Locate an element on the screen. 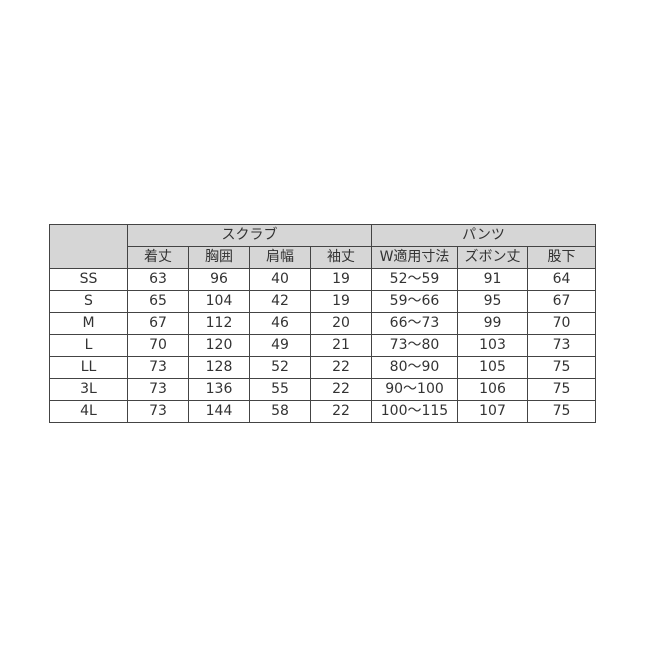 This screenshot has width=645, height=645. table-row: 4L 73 144 58 22 100～115 107 75 is located at coordinates (322, 411).